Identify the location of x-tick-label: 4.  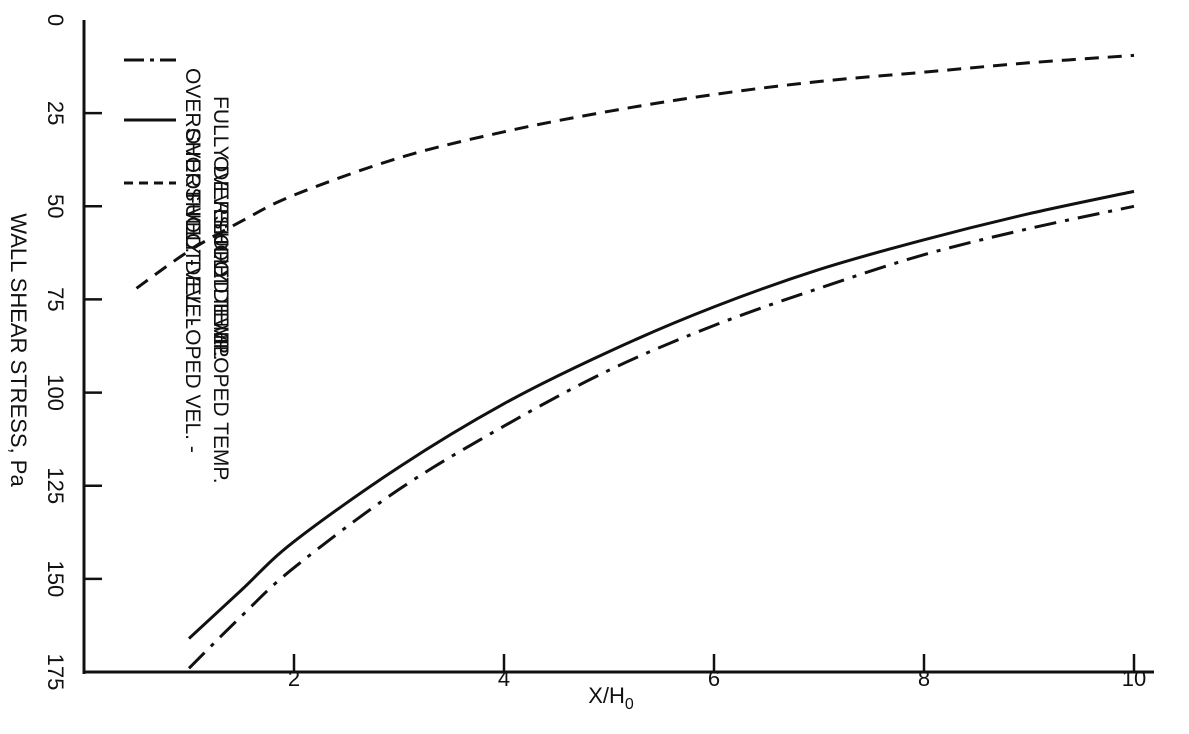
(504, 678).